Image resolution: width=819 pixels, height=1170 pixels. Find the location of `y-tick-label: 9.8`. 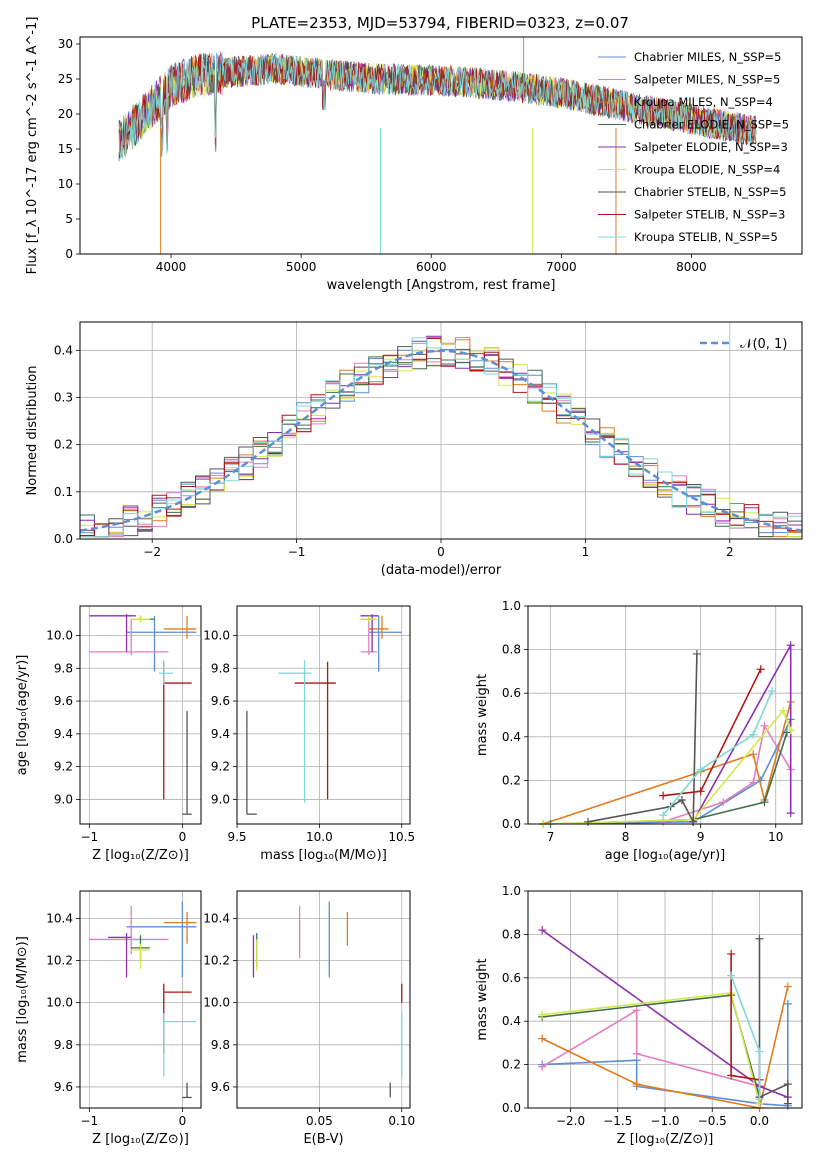

y-tick-label: 9.8 is located at coordinates (220, 668).